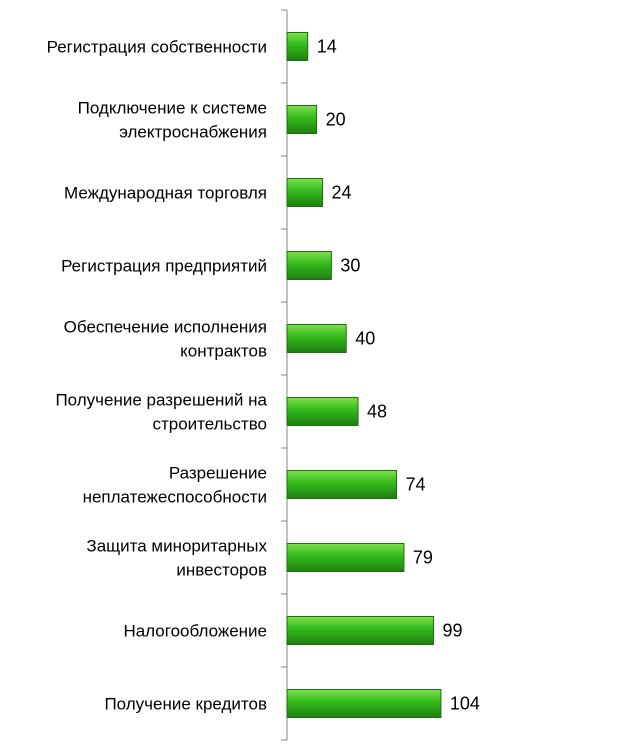 Image resolution: width=639 pixels, height=749 pixels. Describe the element at coordinates (465, 704) in the screenshot. I see `data-label: 104` at that location.